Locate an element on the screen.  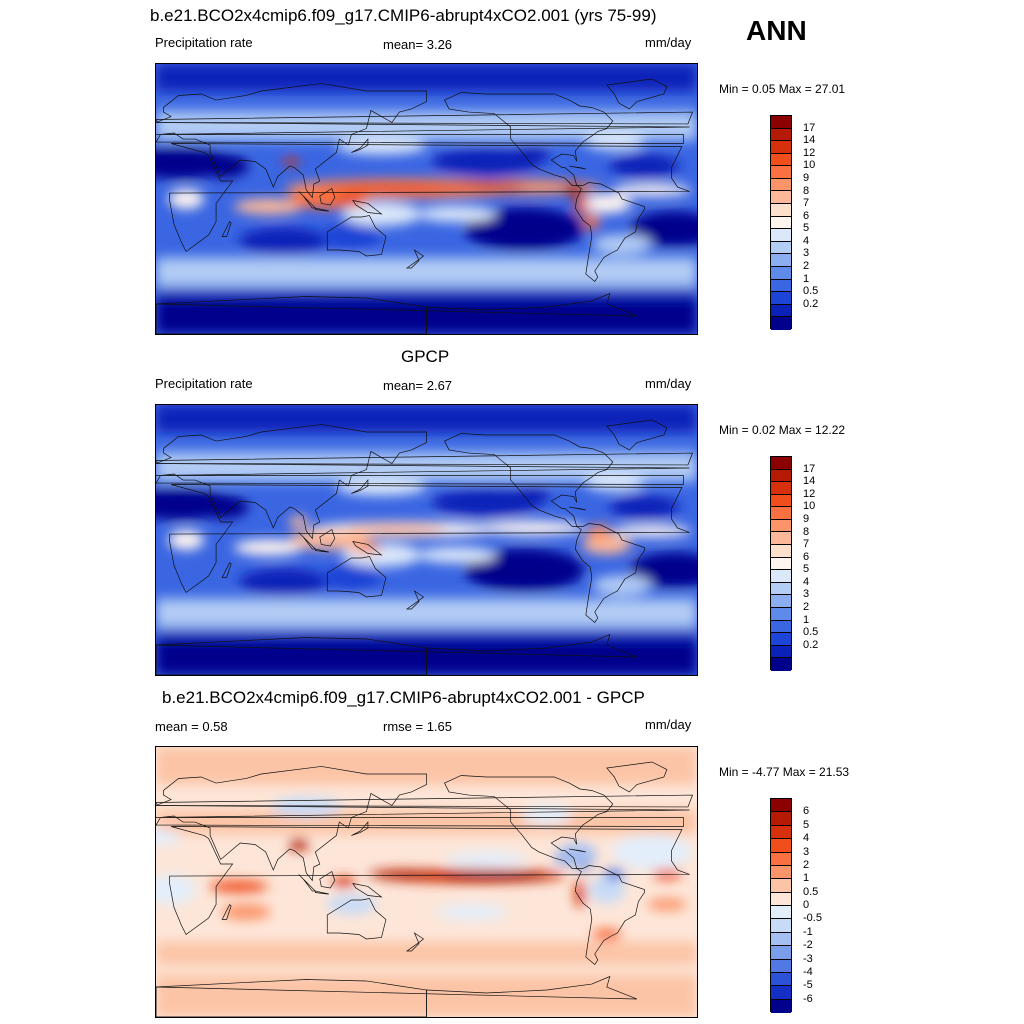
colorbar-tick-label: -2 is located at coordinates (808, 945).